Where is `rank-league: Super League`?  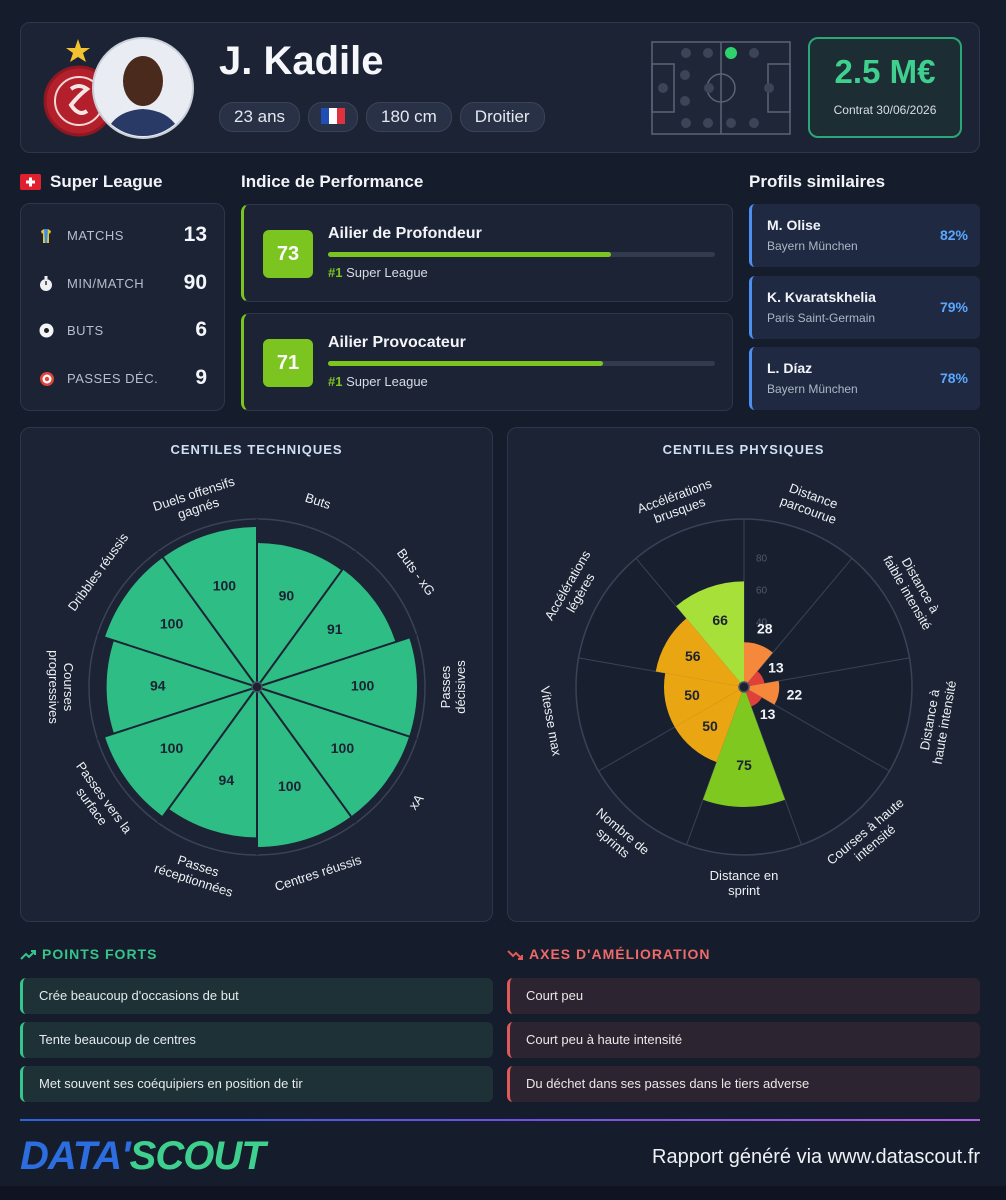
rank-league: Super League is located at coordinates (387, 381).